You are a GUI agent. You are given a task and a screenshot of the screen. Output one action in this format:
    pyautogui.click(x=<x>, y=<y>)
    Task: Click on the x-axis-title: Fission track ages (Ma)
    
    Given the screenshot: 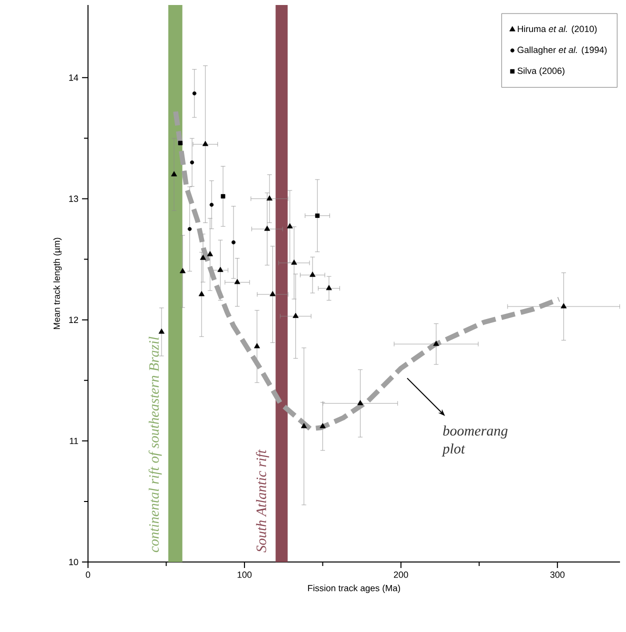 What is the action you would take?
    pyautogui.click(x=354, y=589)
    